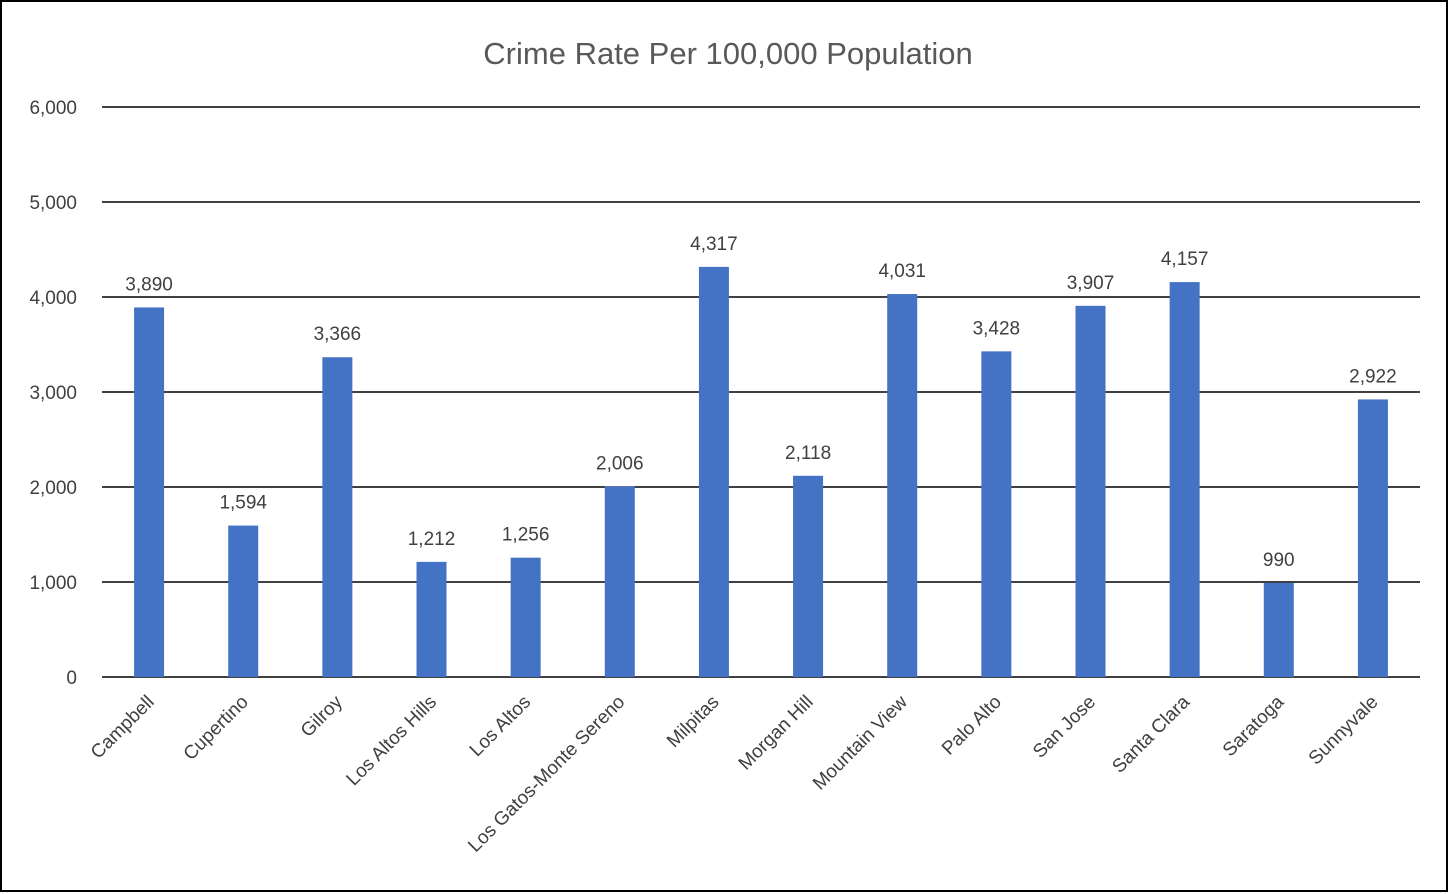  What do you see at coordinates (1064, 727) in the screenshot?
I see `x-tick-label: San Jose` at bounding box center [1064, 727].